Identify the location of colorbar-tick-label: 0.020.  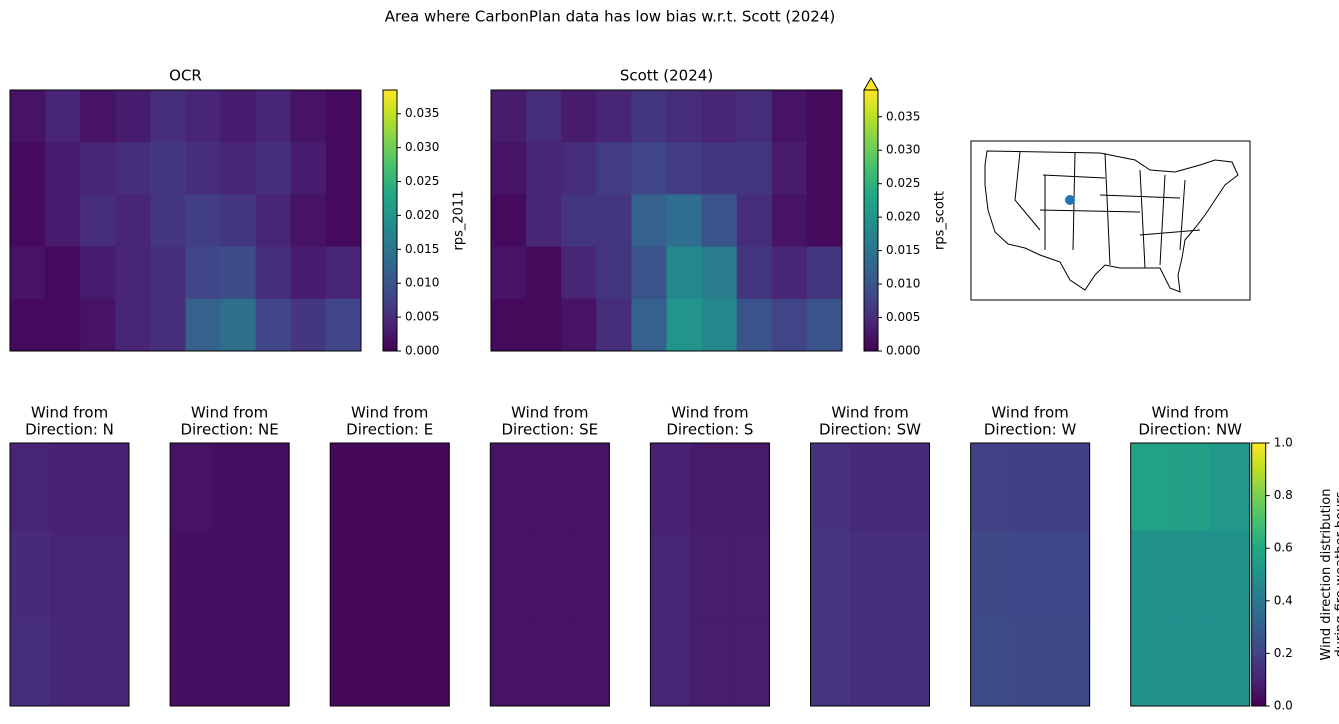
(422, 215).